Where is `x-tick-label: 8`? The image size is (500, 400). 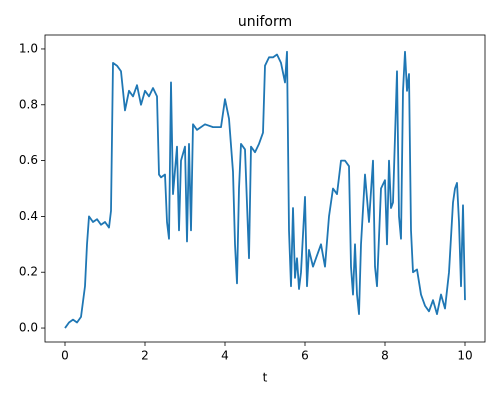
x-tick-label: 8 is located at coordinates (385, 356).